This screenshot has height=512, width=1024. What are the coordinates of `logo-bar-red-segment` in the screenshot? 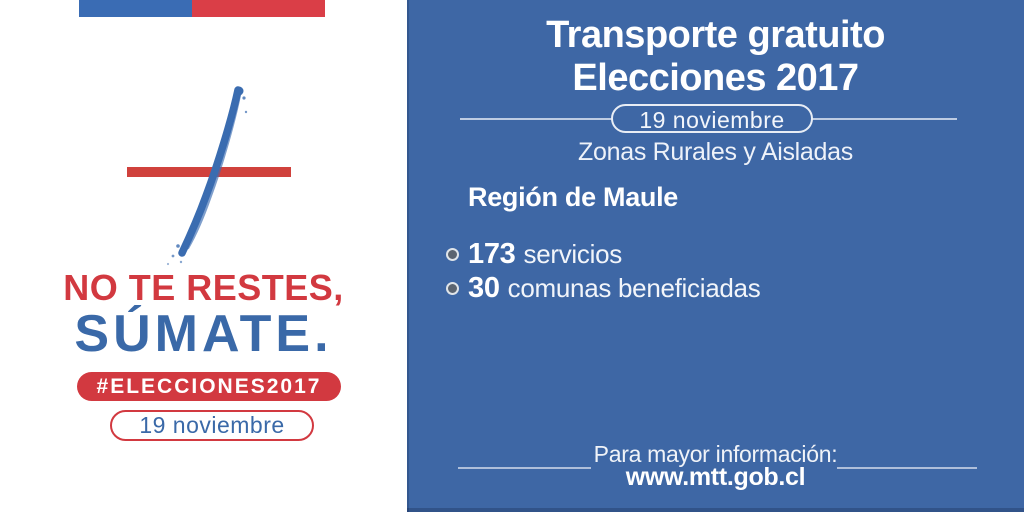 It's located at (258, 8).